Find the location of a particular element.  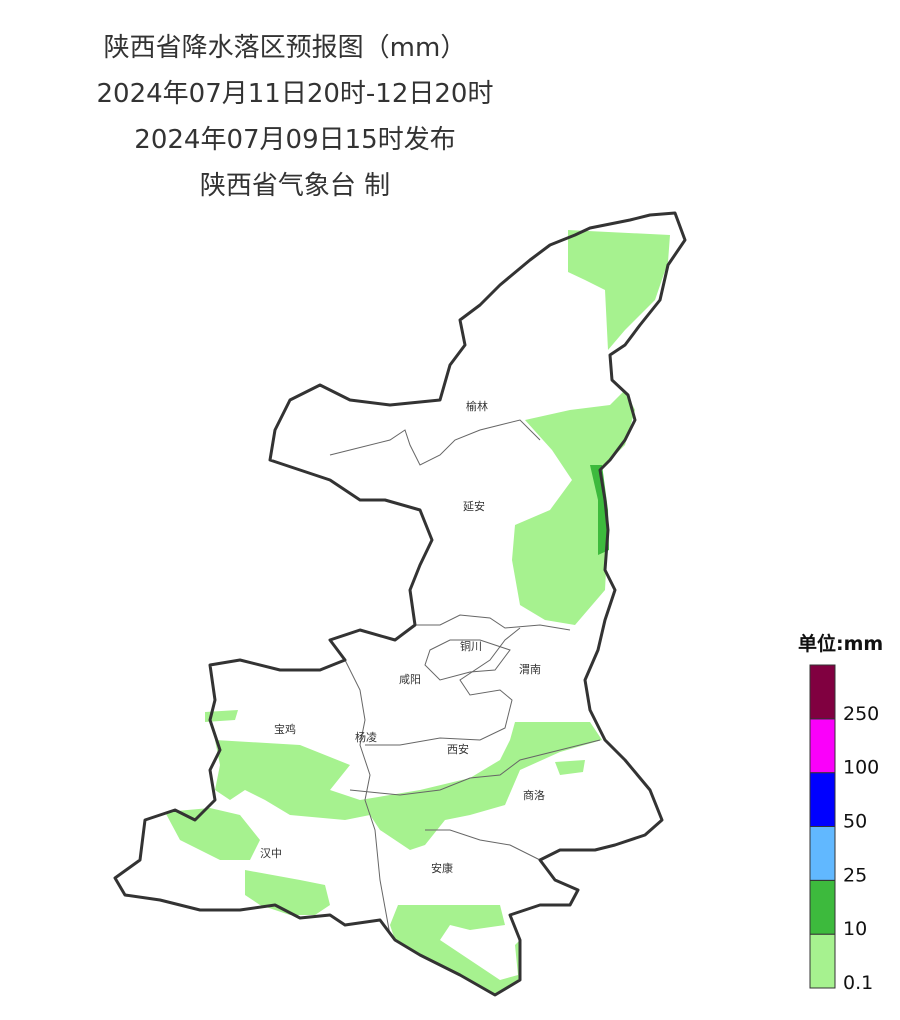

city-label: 渭南 is located at coordinates (530, 669).